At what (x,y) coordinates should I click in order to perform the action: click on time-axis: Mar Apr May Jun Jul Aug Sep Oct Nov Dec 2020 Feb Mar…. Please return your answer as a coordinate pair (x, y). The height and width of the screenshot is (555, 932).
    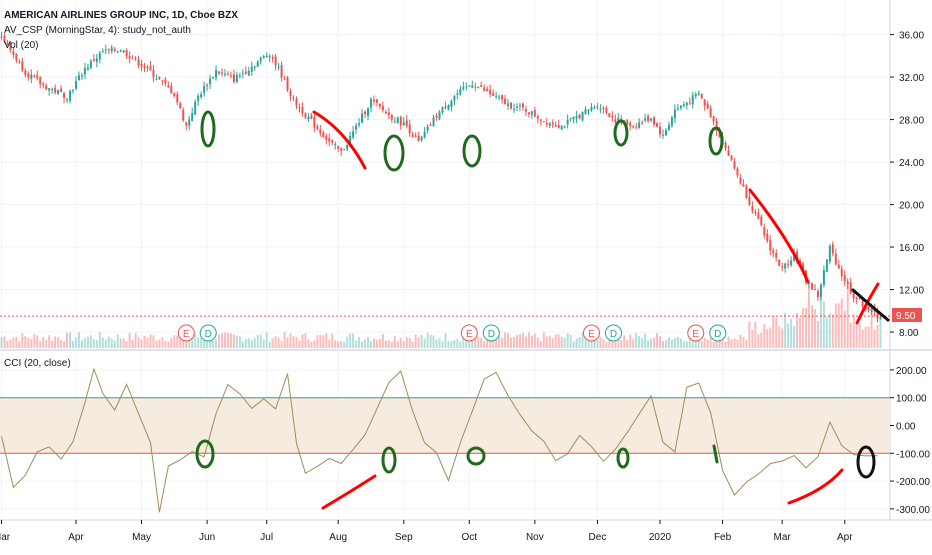
    Looking at the image, I should click on (426, 531).